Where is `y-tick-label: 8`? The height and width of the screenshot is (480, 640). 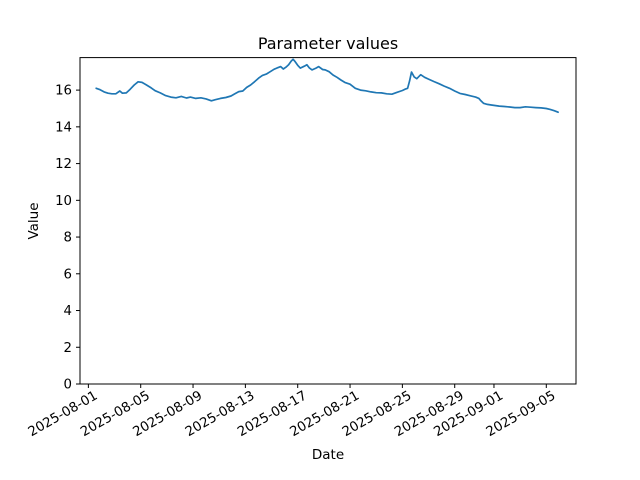
y-tick-label: 8 is located at coordinates (68, 238).